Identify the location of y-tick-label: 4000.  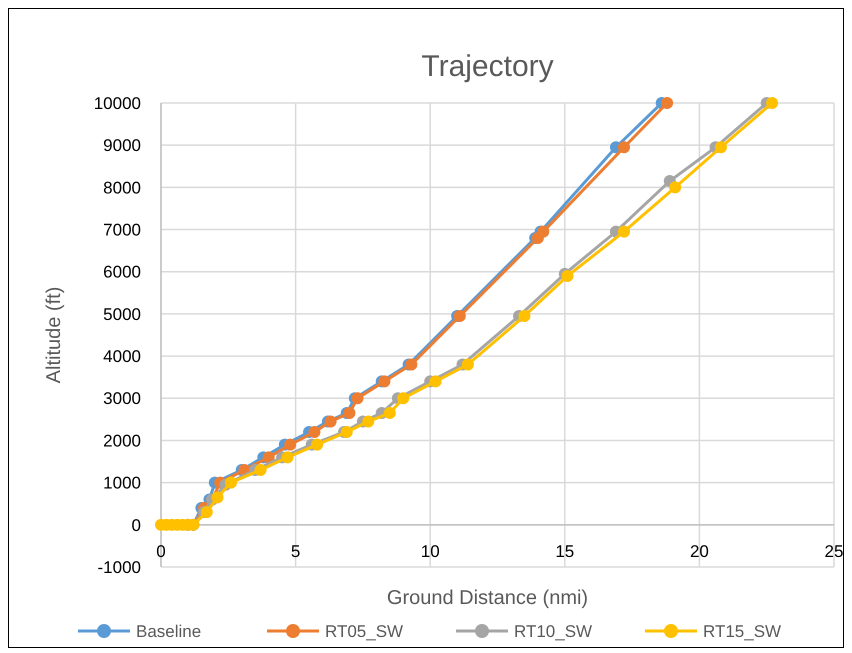
(122, 356).